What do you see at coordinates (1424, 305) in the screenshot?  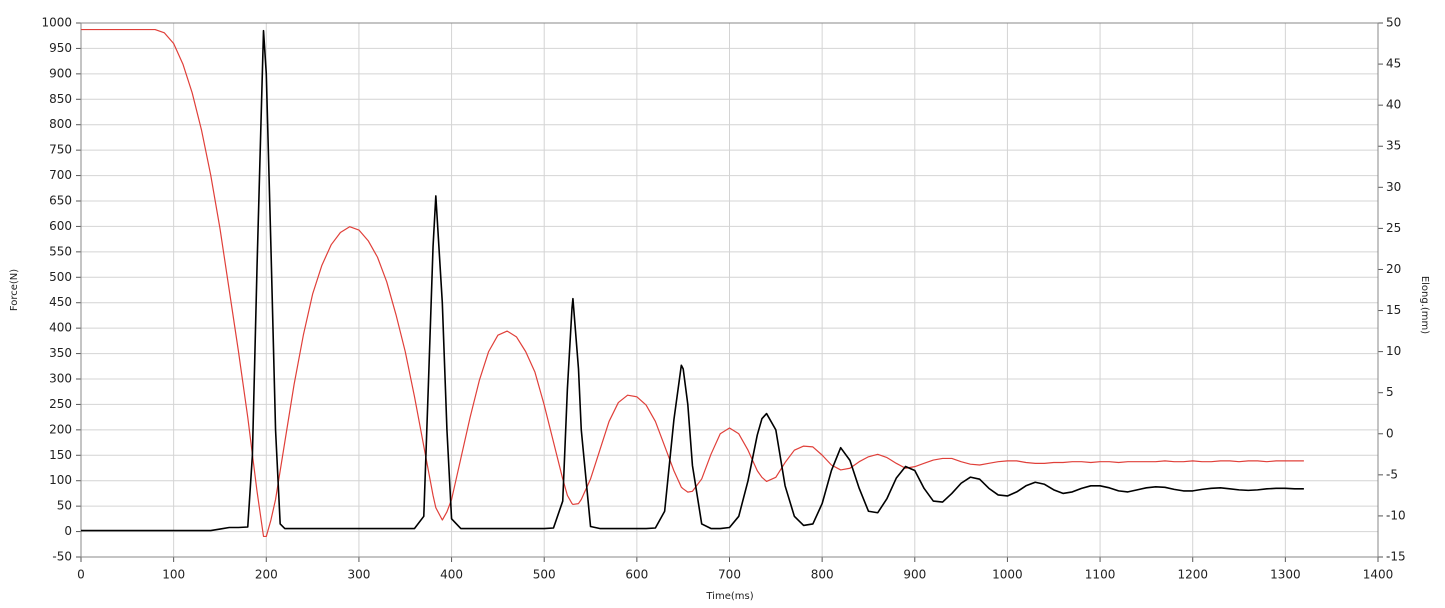 I see `y2-axis-label: Elong.(mm)` at bounding box center [1424, 305].